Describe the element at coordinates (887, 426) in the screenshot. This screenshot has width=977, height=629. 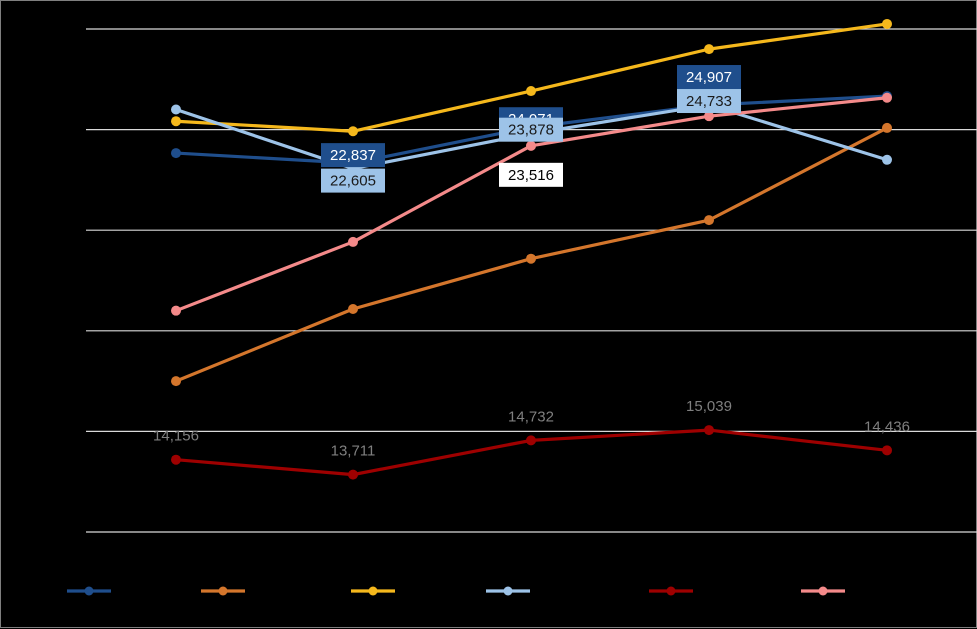
I see `data-label: 14,436` at that location.